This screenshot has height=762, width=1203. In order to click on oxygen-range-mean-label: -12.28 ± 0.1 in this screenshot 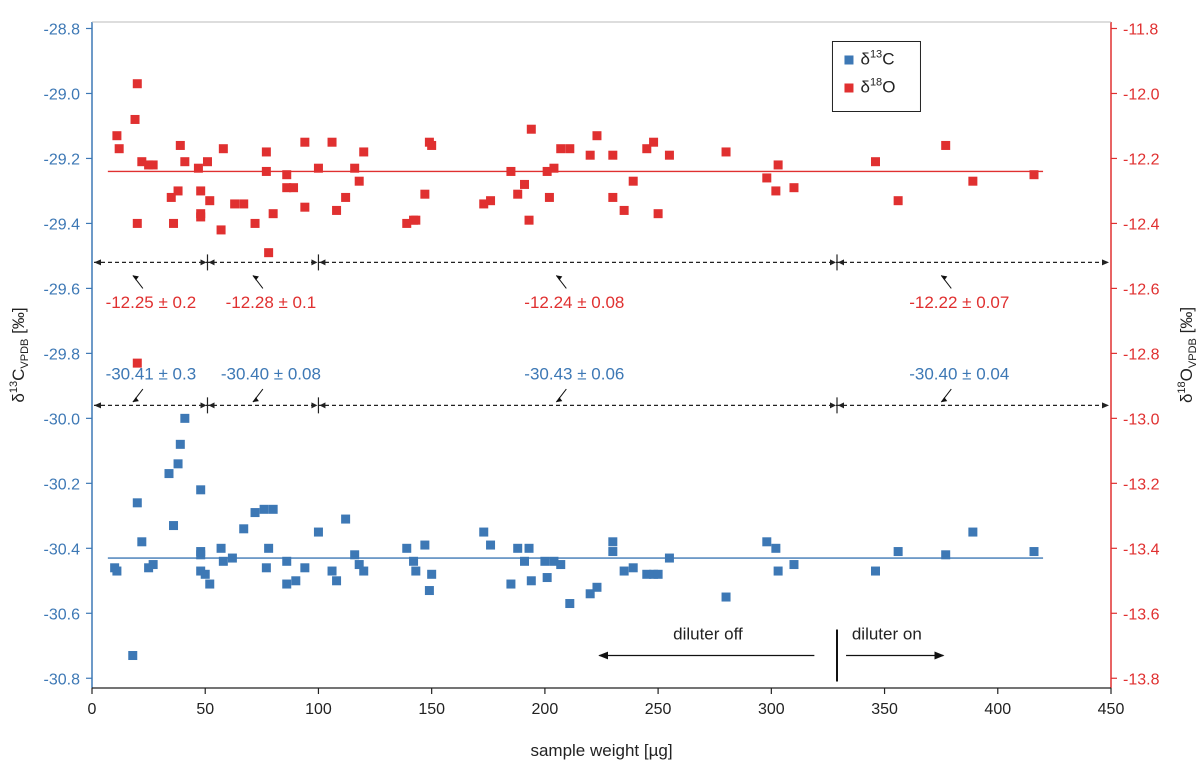, I will do `click(271, 302)`.